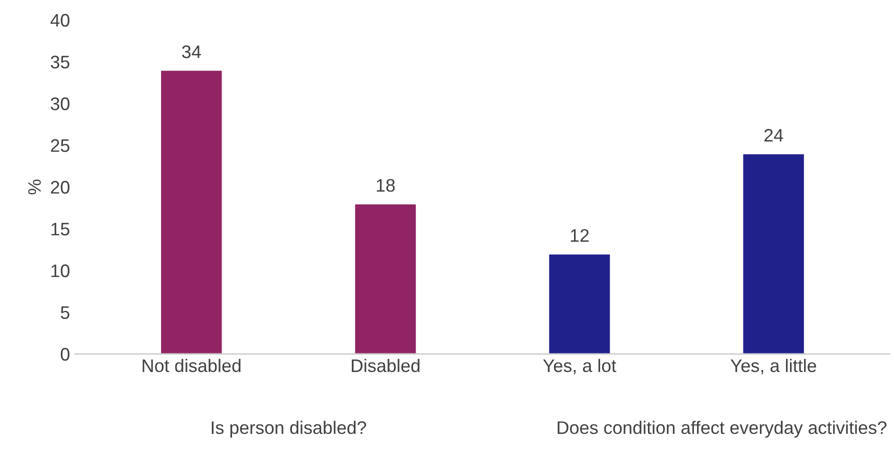  What do you see at coordinates (60, 103) in the screenshot?
I see `y-tick-label: 30` at bounding box center [60, 103].